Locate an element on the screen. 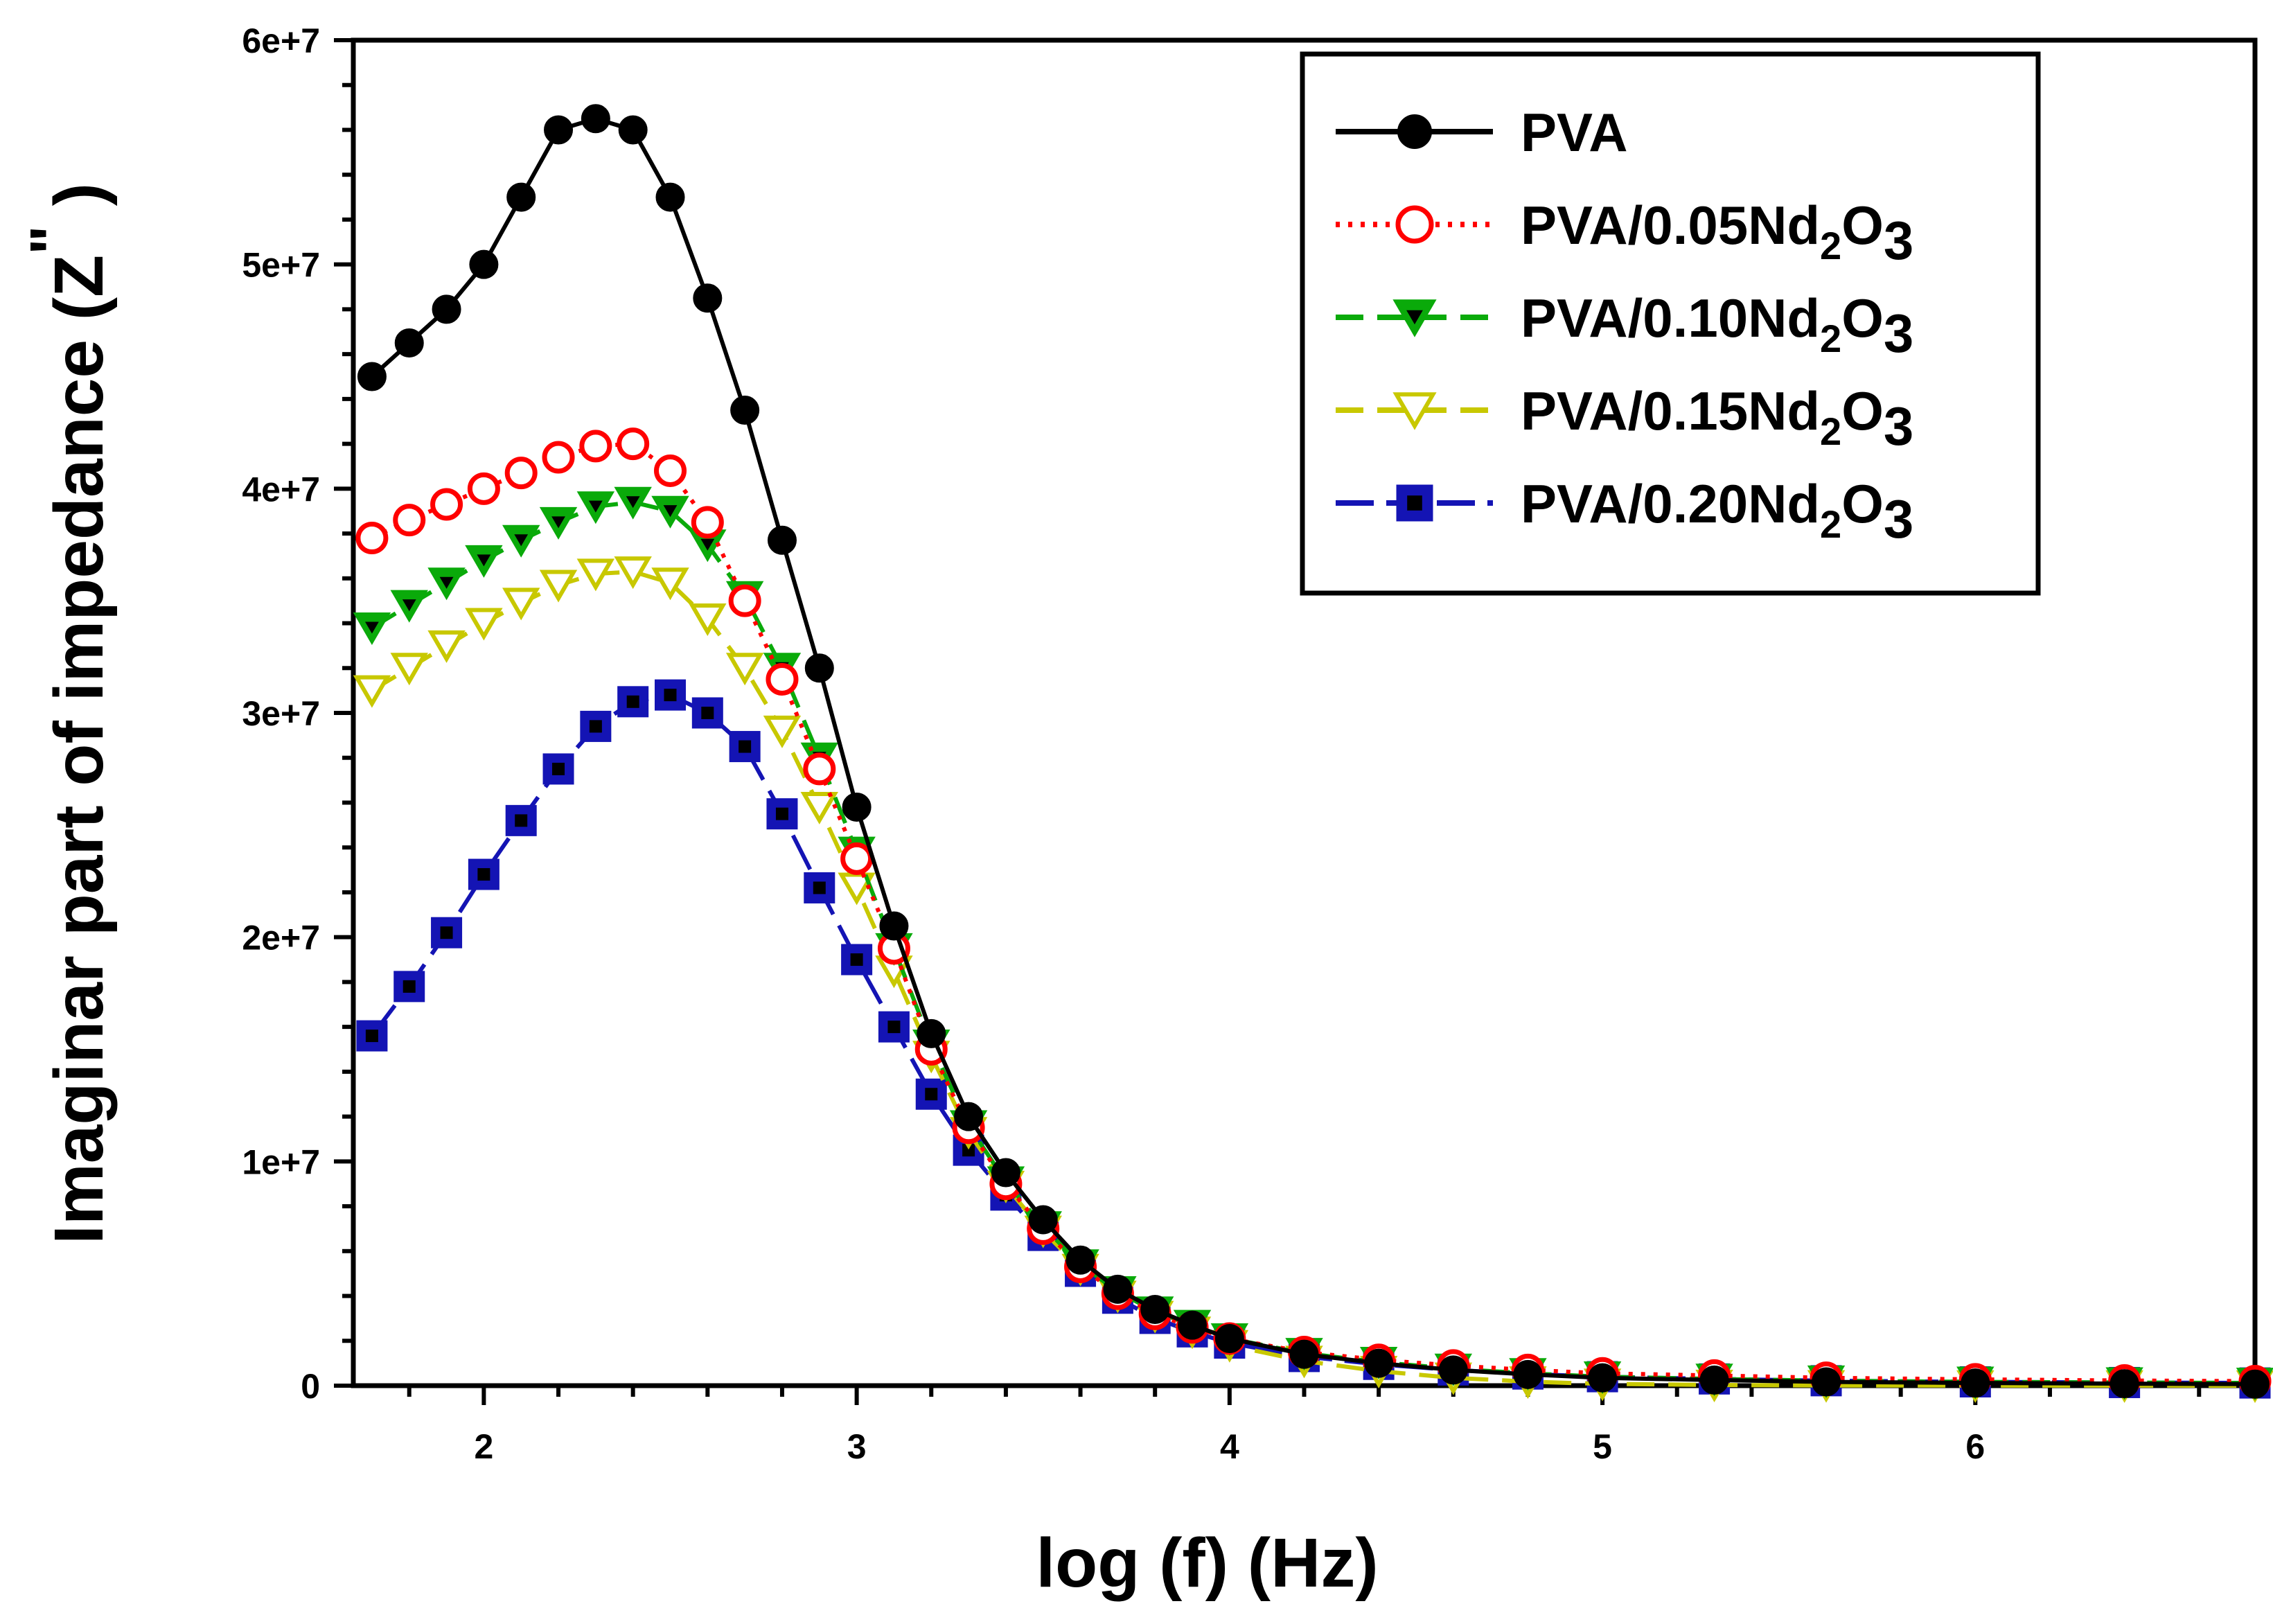 The width and height of the screenshot is (2273, 1624). legend-label: PVA/0.20Nd2O3 is located at coordinates (1717, 511).